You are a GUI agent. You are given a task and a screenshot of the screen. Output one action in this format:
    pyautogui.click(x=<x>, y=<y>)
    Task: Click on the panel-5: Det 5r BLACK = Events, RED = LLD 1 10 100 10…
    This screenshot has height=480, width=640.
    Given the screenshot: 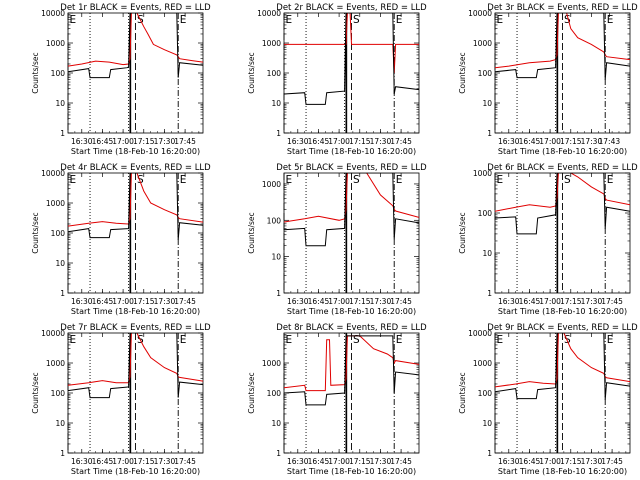 What is the action you would take?
    pyautogui.click(x=337, y=239)
    